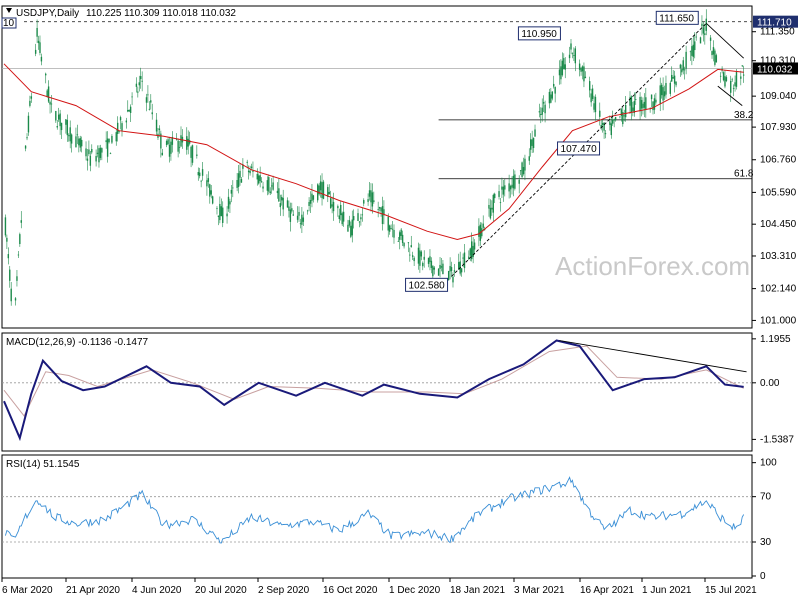  What do you see at coordinates (47, 13) in the screenshot?
I see `price-title: USDJPY,Daily` at bounding box center [47, 13].